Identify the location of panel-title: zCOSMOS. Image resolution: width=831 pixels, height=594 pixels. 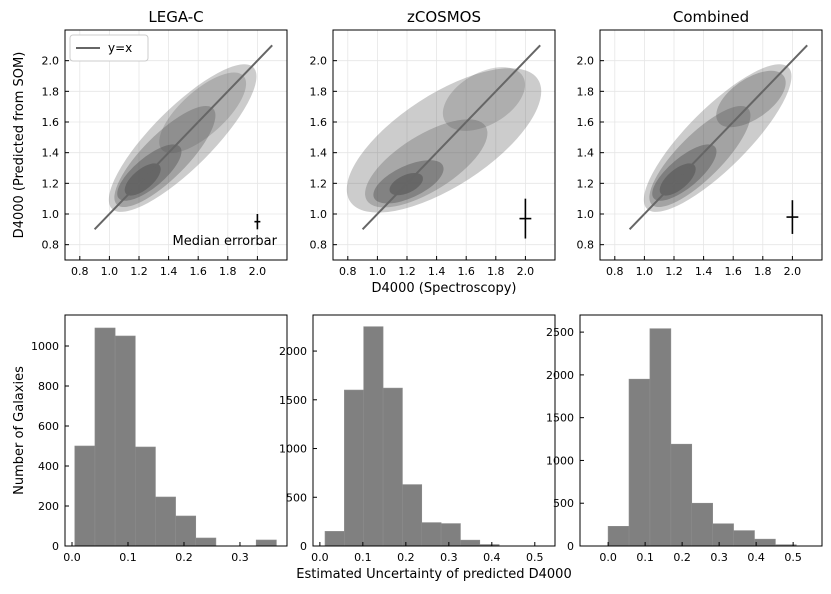
(444, 17).